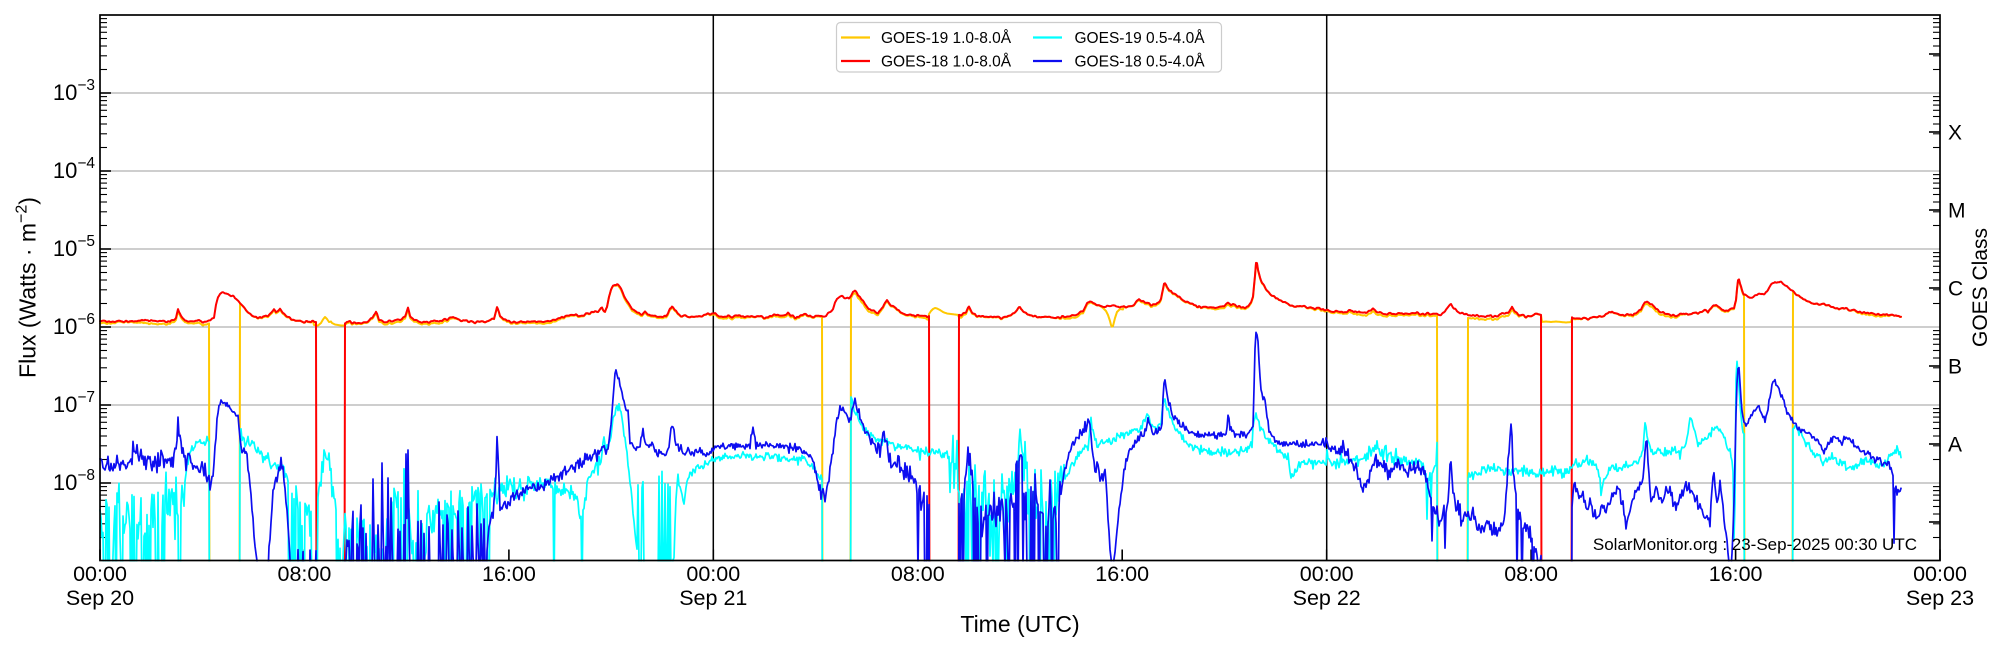  What do you see at coordinates (1955, 445) in the screenshot?
I see `svg-text: A` at bounding box center [1955, 445].